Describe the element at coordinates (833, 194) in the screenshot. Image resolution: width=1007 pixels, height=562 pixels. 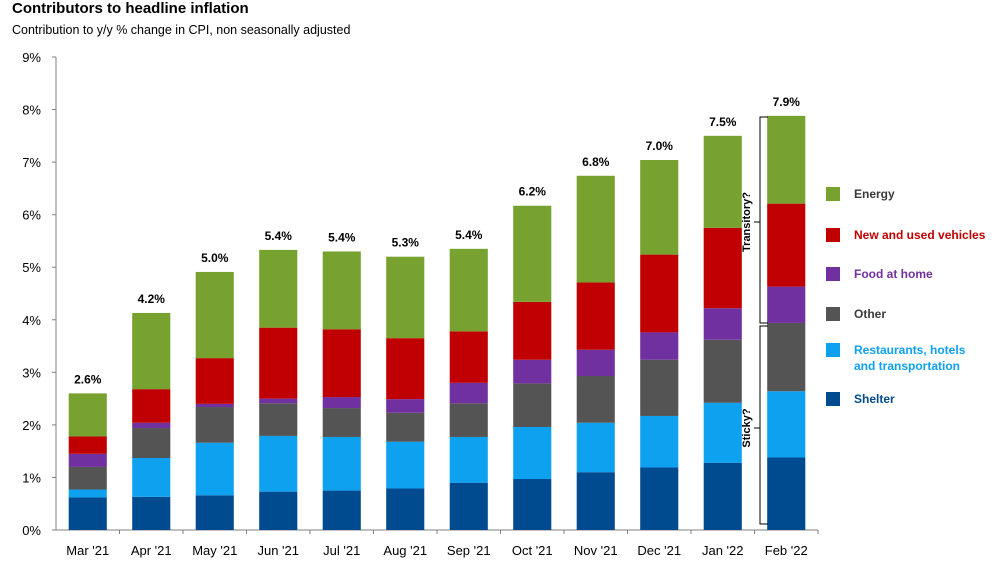
I see `legend-swatch-energy` at that location.